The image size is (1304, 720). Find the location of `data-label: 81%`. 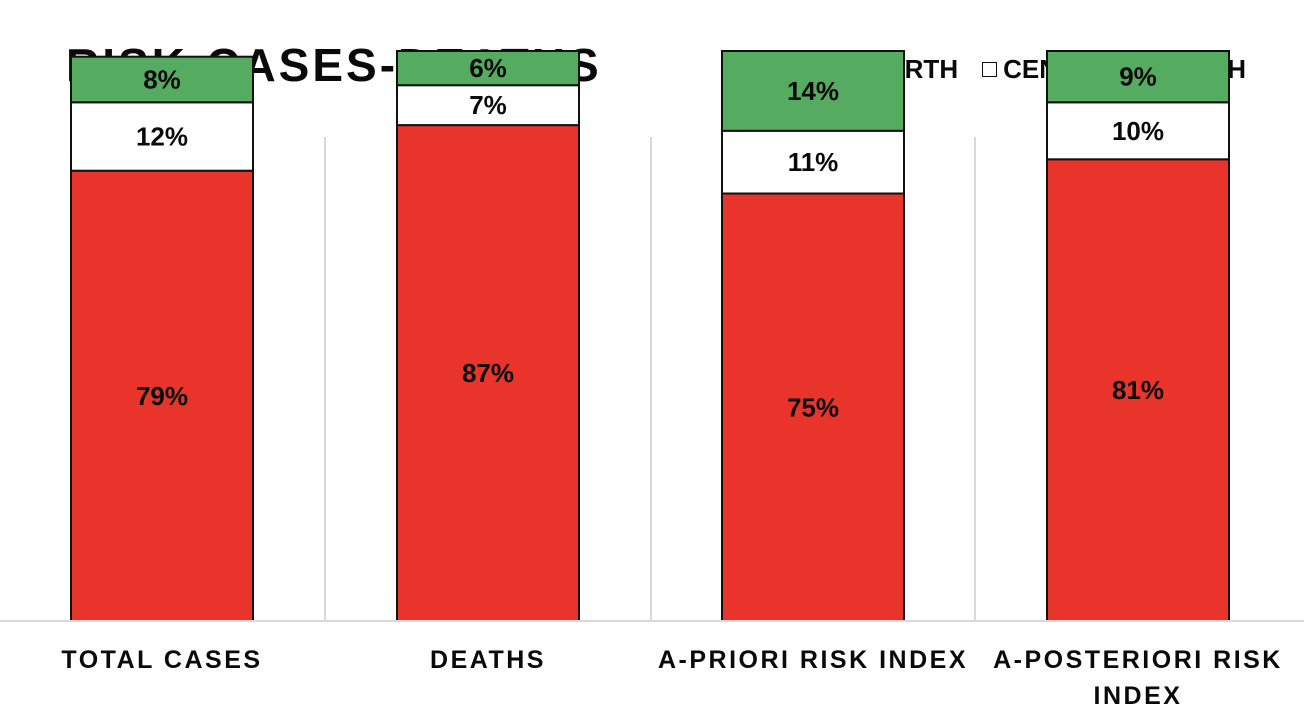

data-label: 81% is located at coordinates (1138, 390).